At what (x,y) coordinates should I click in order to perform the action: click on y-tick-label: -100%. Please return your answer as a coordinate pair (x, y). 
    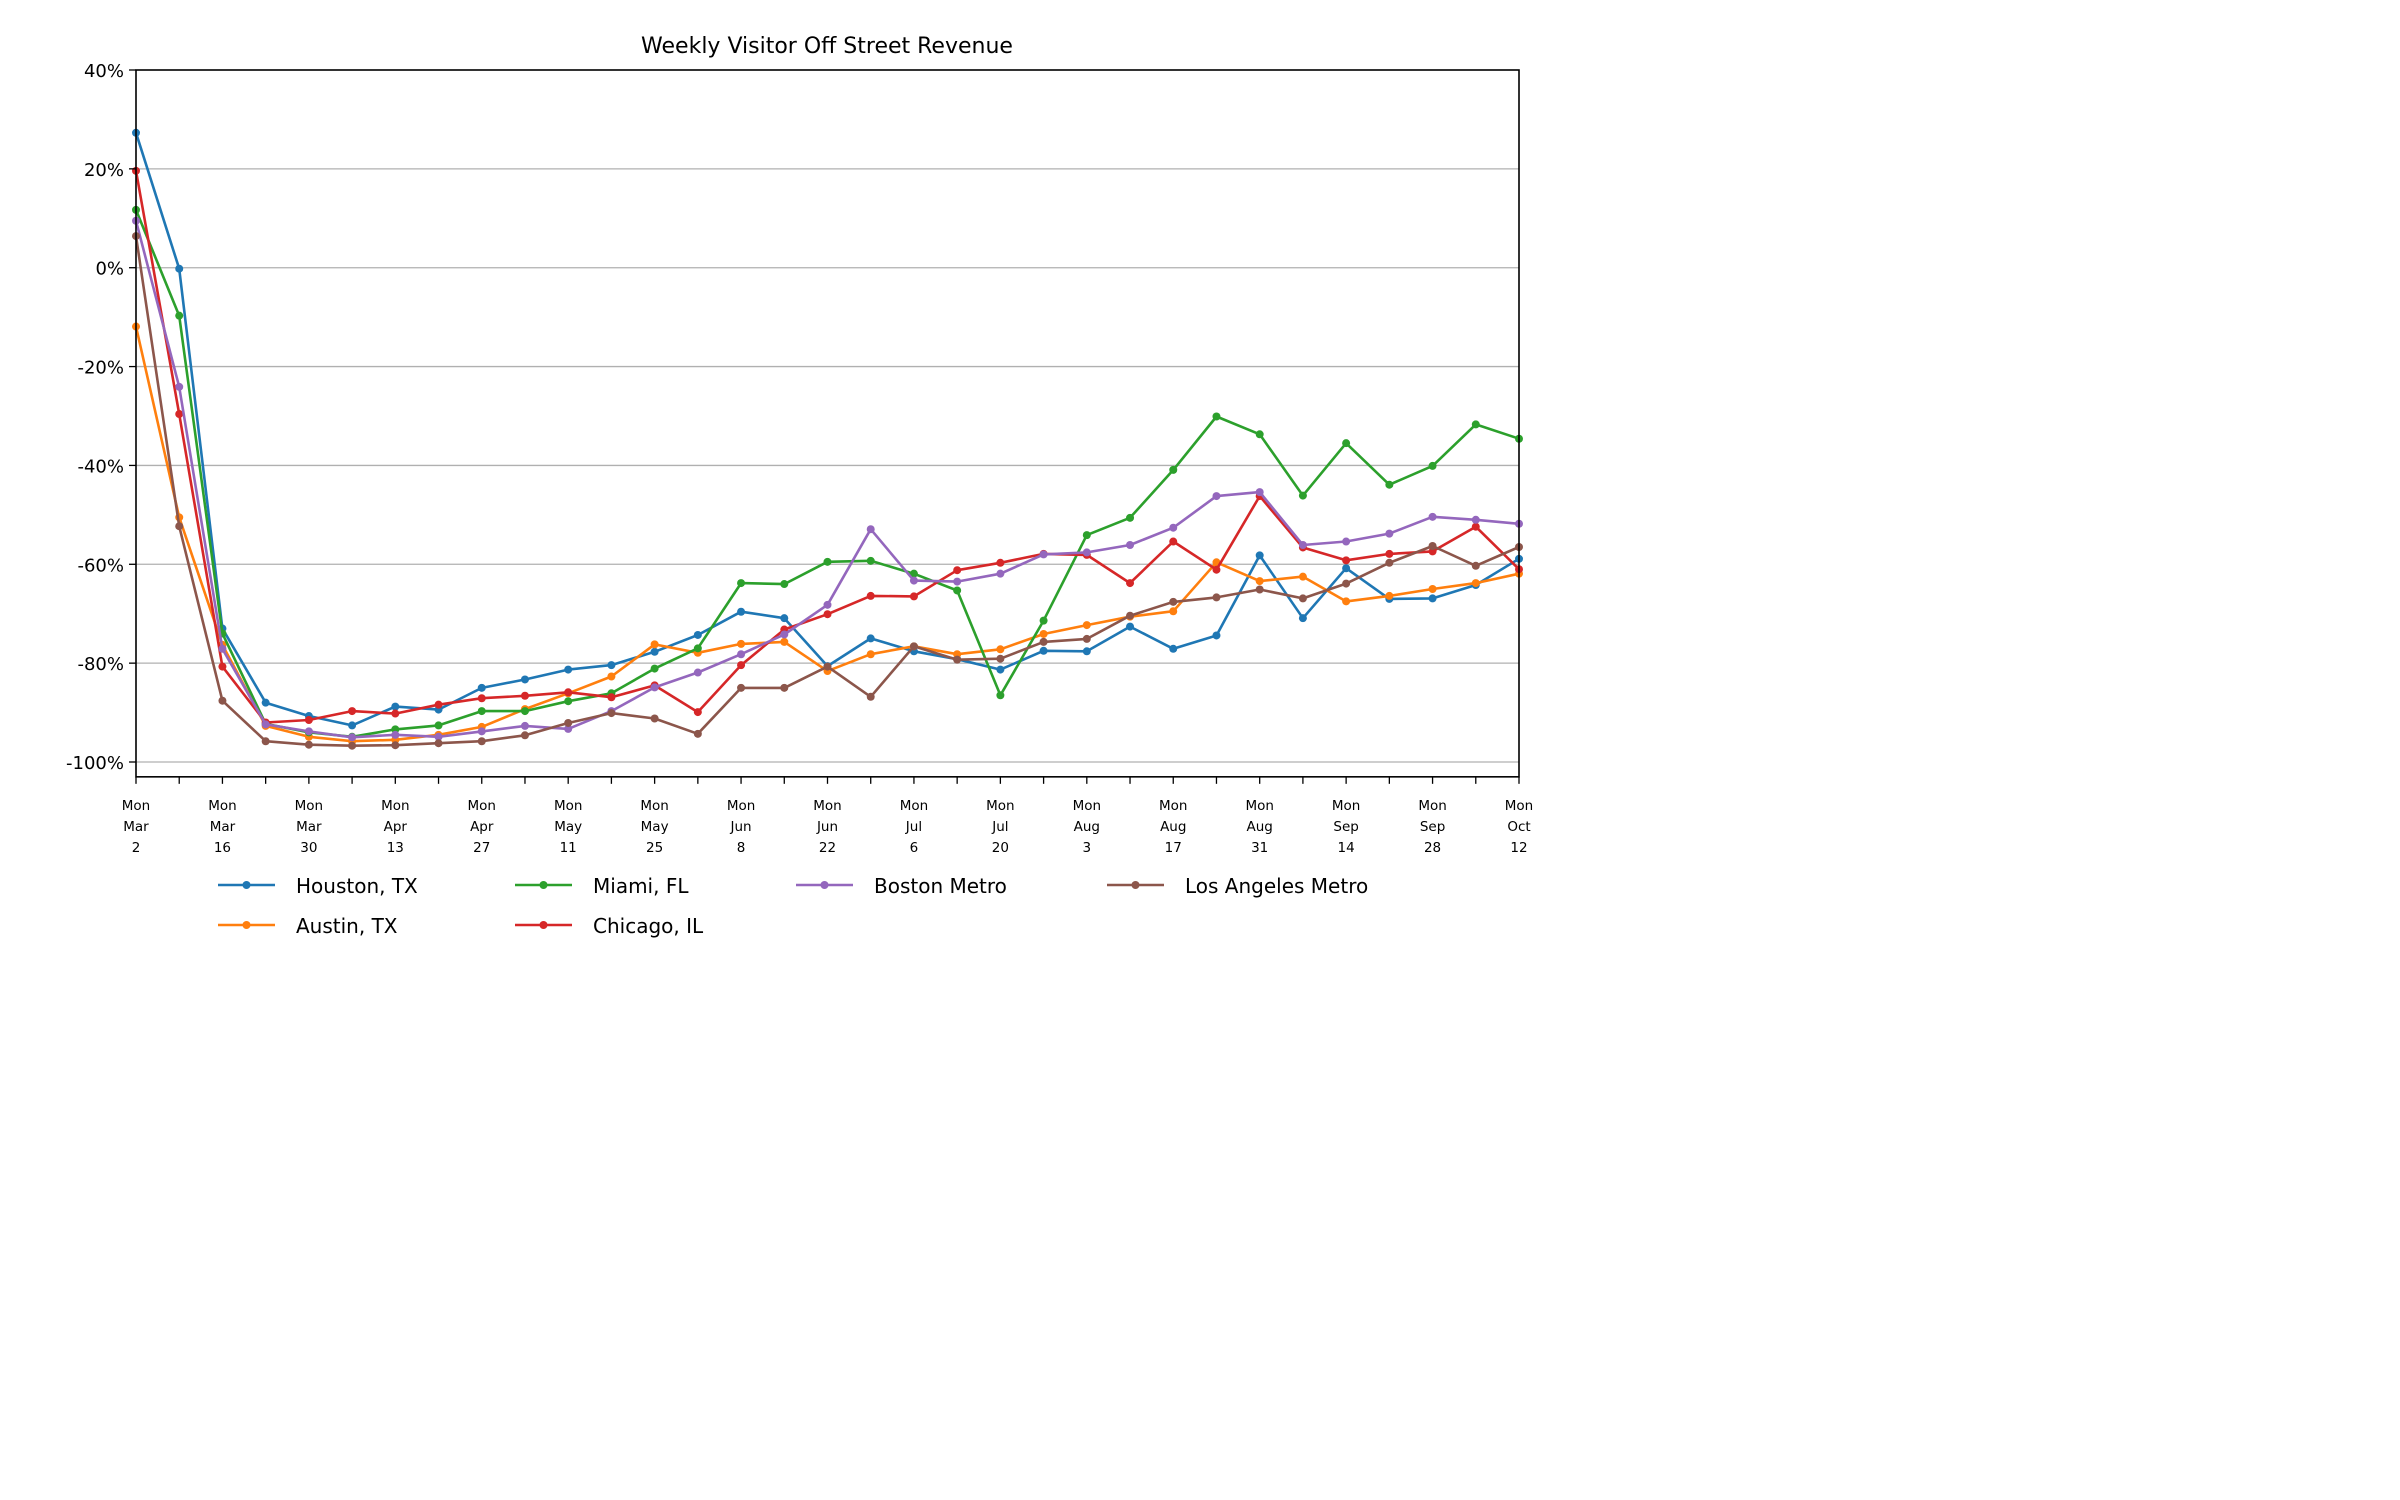
    Looking at the image, I should click on (95, 763).